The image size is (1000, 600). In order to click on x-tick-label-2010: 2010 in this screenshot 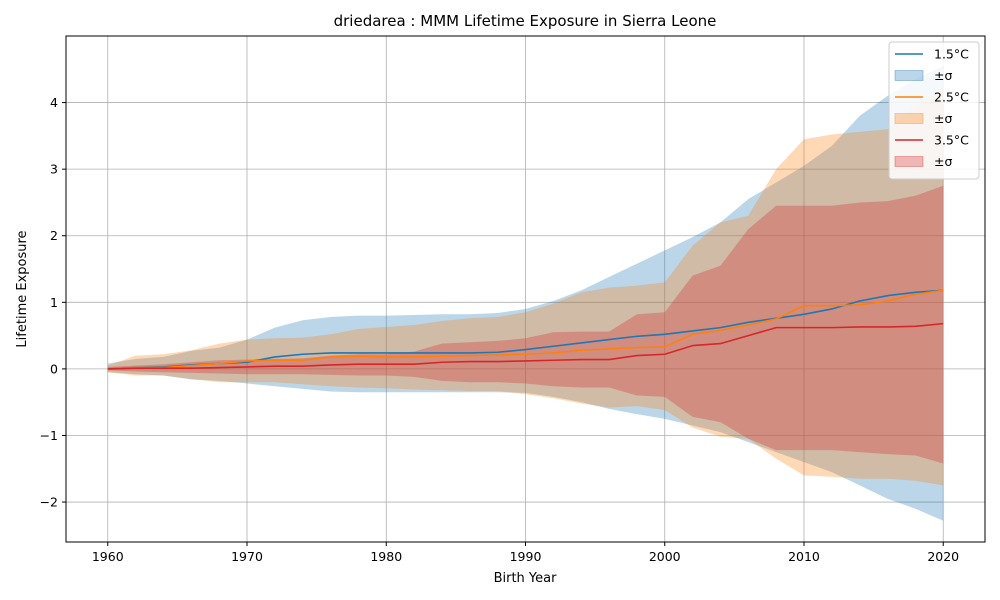, I will do `click(804, 556)`.